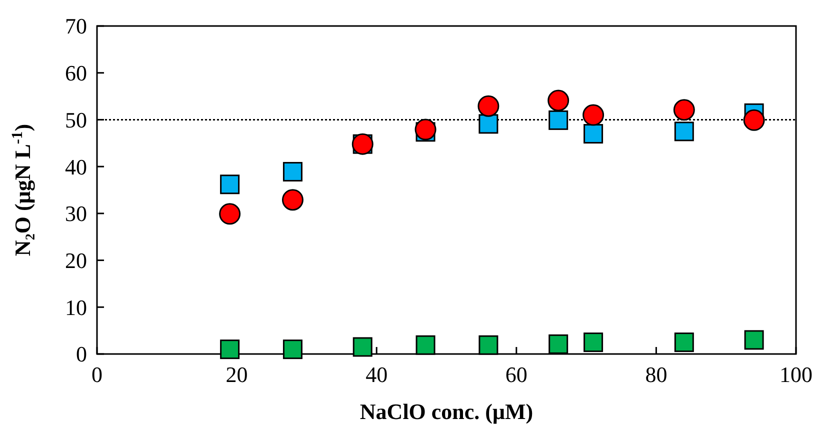 This screenshot has width=818, height=441. What do you see at coordinates (76, 167) in the screenshot?
I see `y-tick-label: 40` at bounding box center [76, 167].